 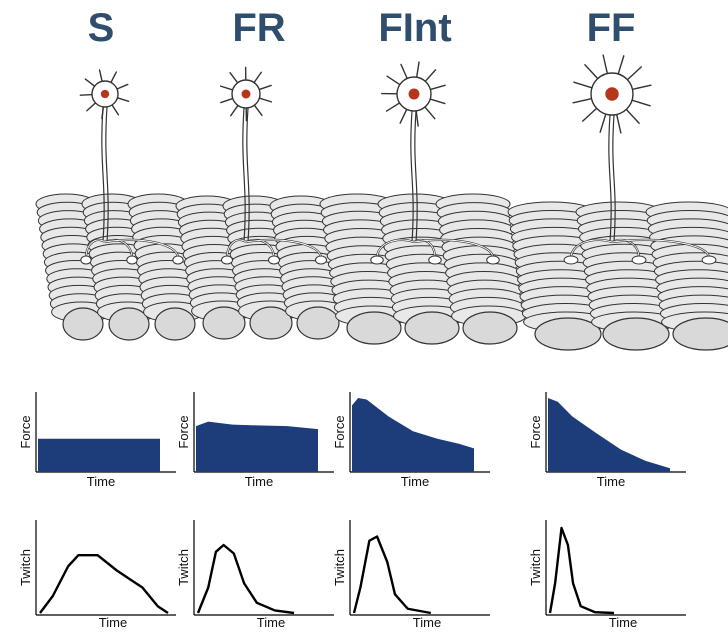 What do you see at coordinates (611, 28) in the screenshot?
I see `unit-title: FF` at bounding box center [611, 28].